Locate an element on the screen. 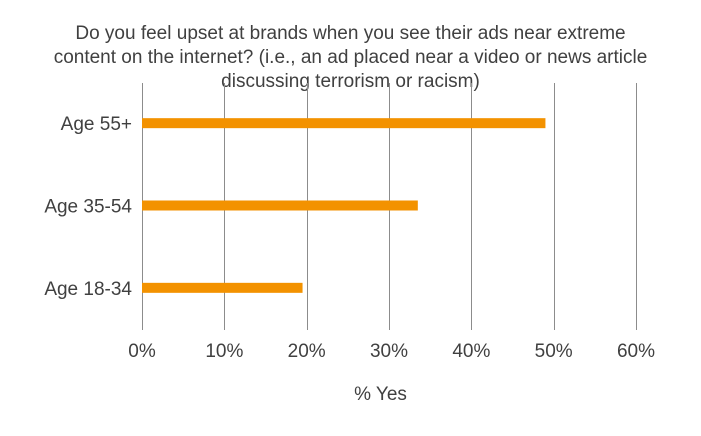 The width and height of the screenshot is (701, 436). x-tick-label: 0% is located at coordinates (142, 351).